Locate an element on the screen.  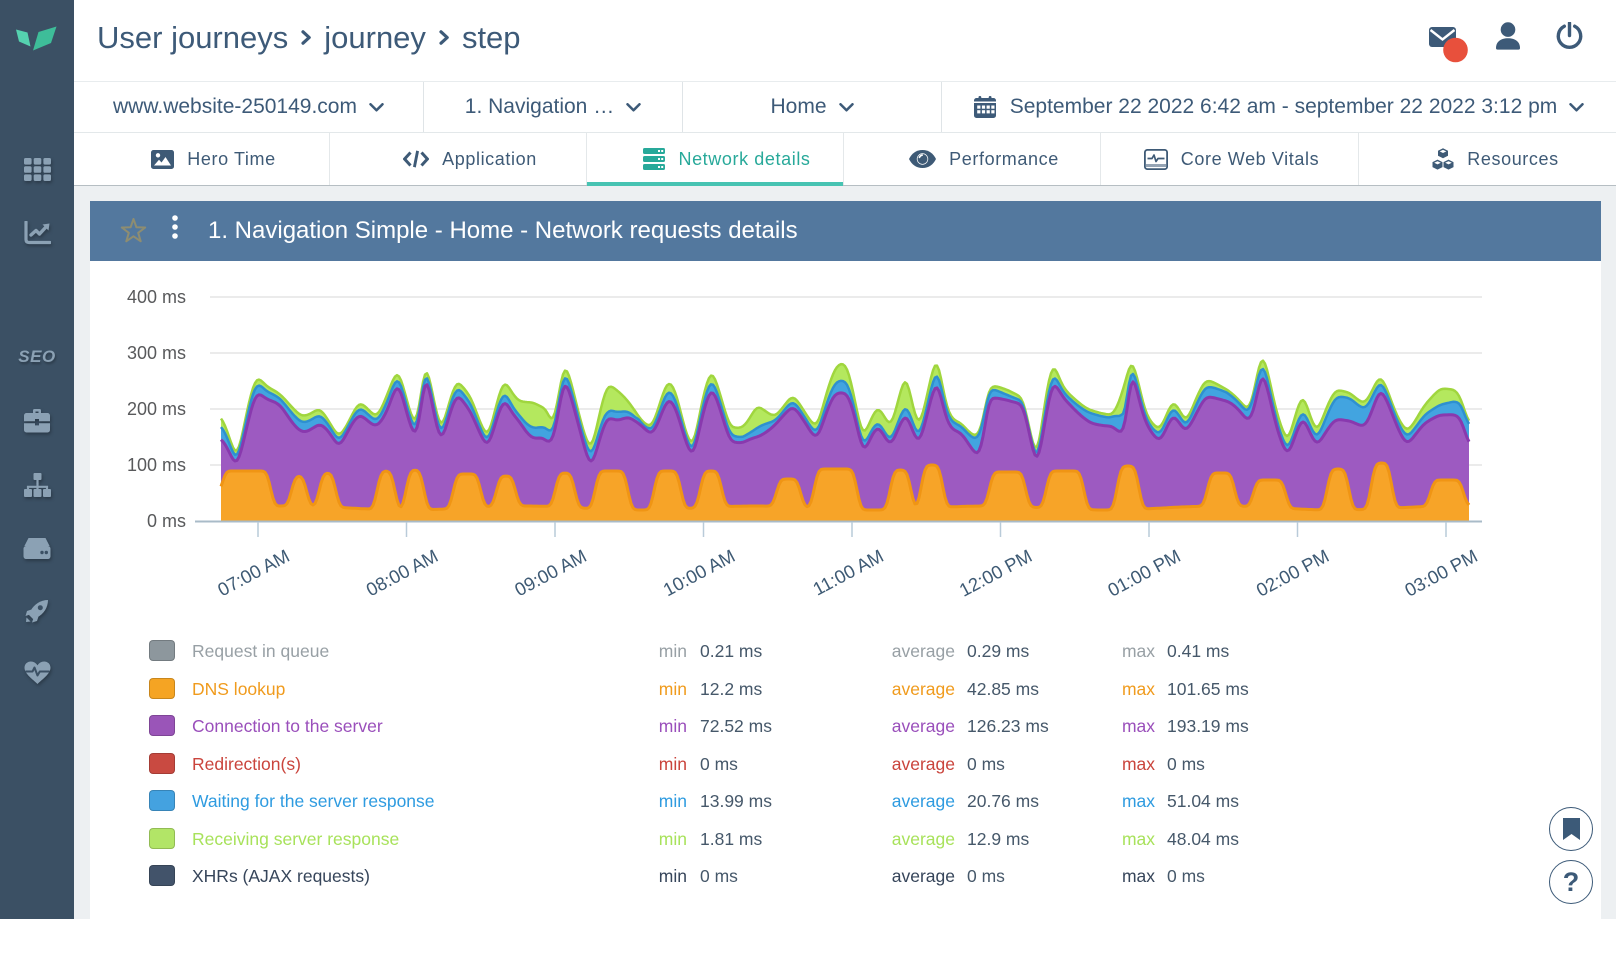
svg-text: 100 ms is located at coordinates (156, 465).